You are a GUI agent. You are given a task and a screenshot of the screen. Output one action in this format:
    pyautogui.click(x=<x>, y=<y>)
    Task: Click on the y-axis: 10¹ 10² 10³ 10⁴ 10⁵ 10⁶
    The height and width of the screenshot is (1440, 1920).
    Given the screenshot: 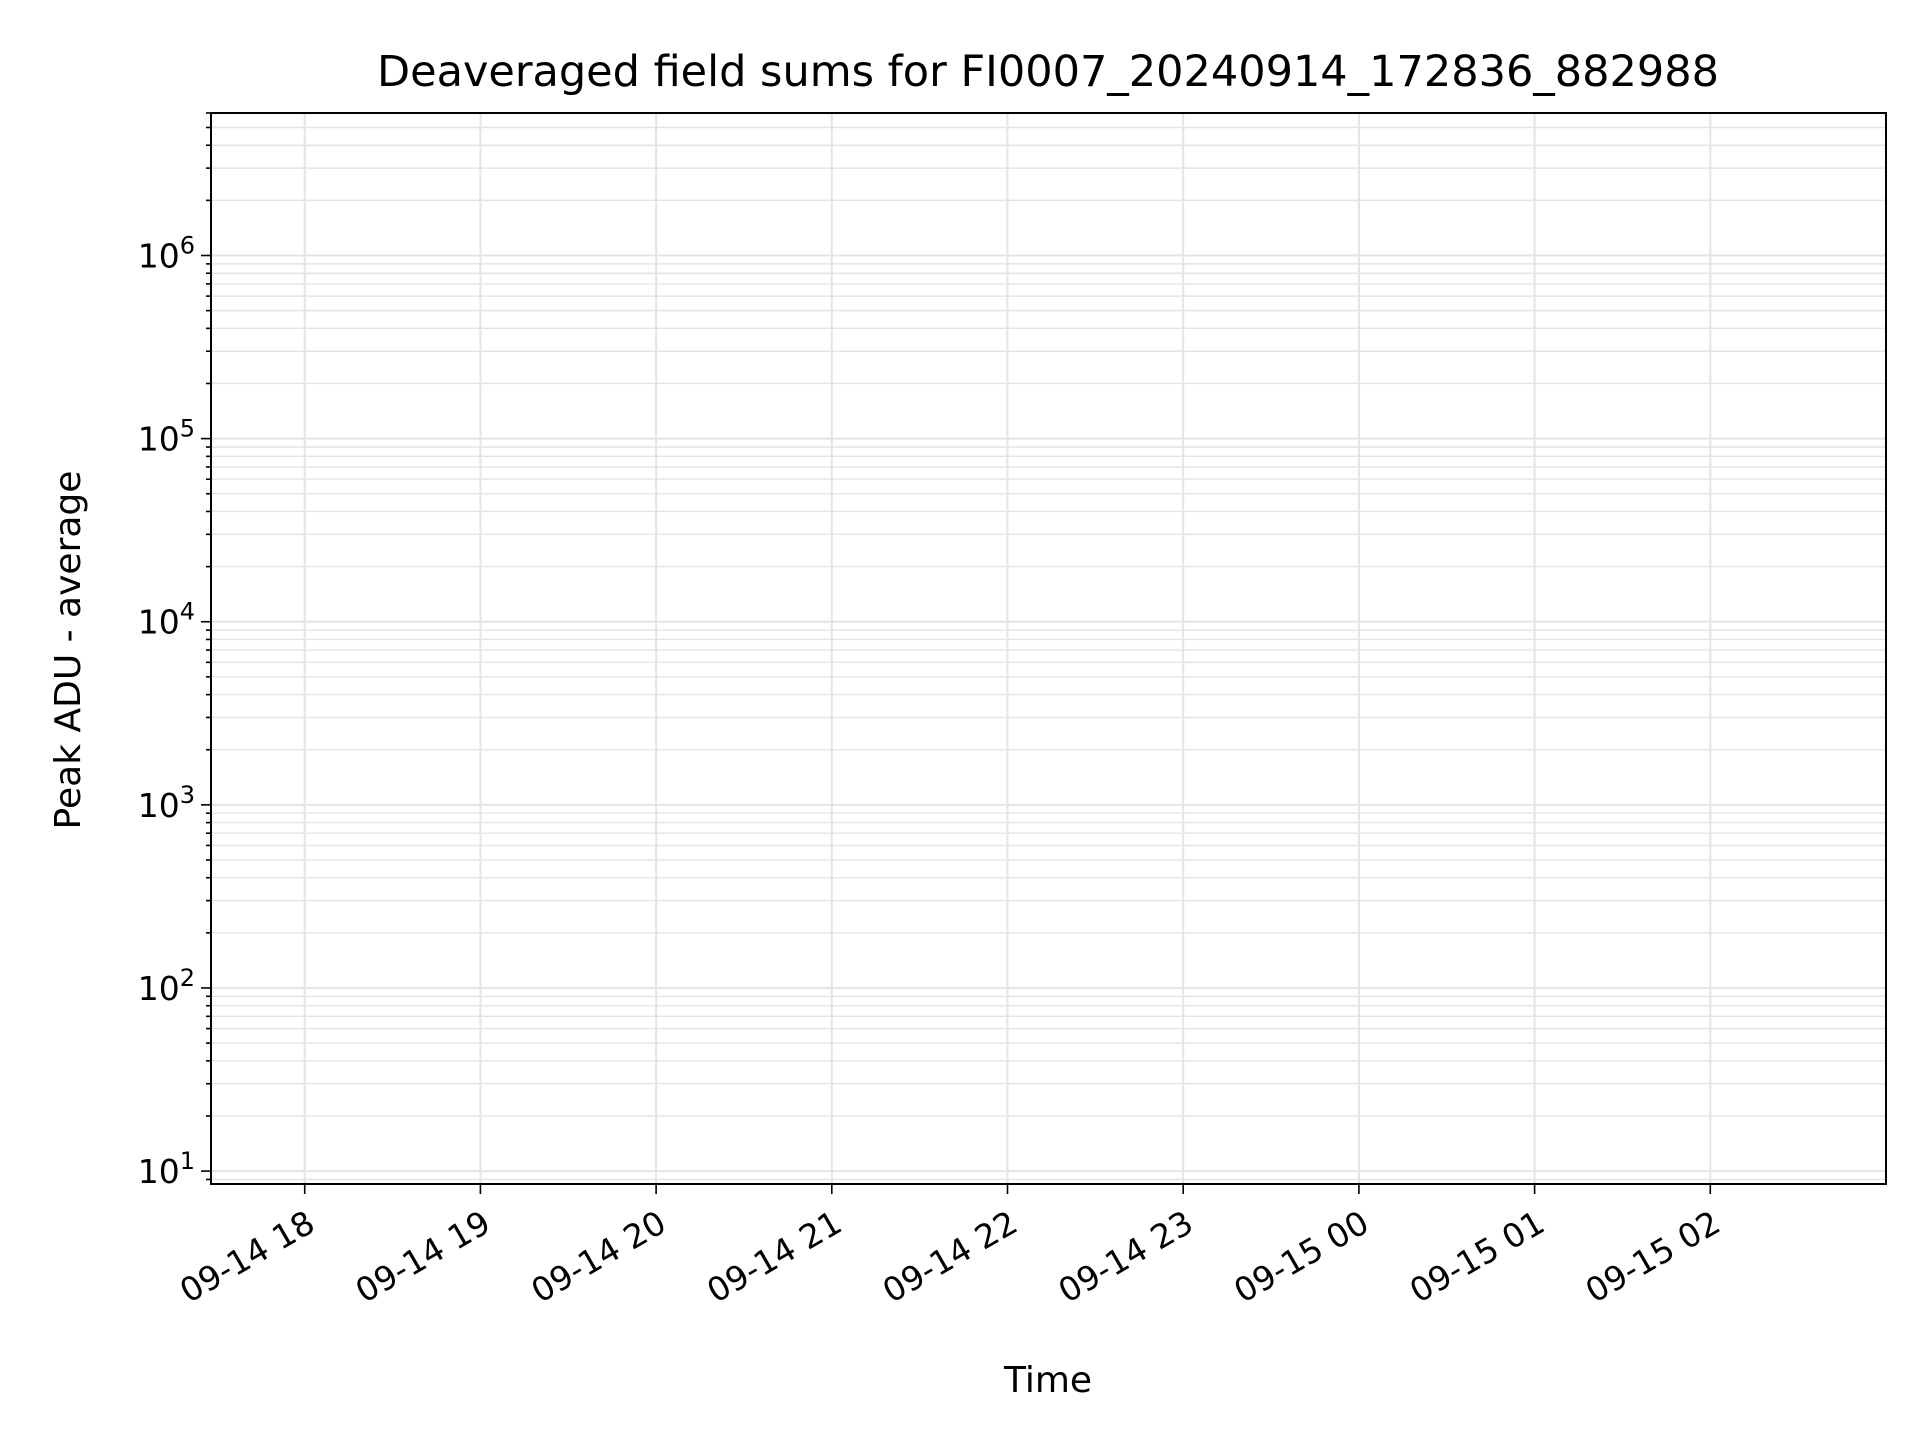 What is the action you would take?
    pyautogui.click(x=174, y=651)
    